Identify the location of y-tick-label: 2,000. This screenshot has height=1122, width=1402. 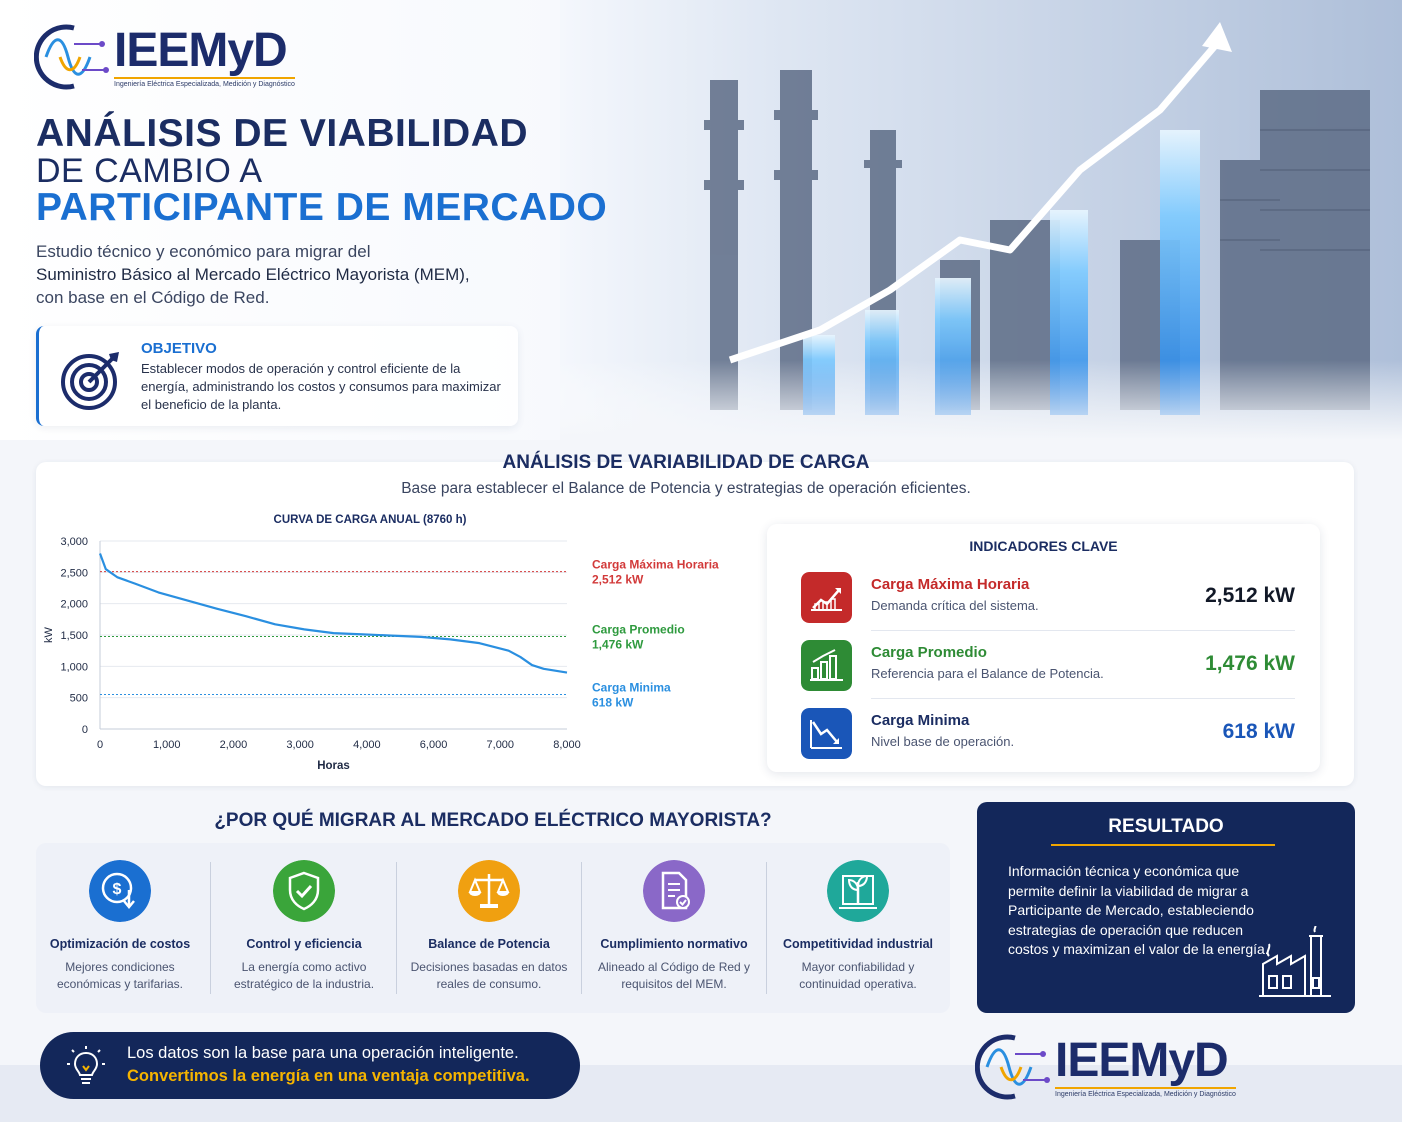
(74, 605).